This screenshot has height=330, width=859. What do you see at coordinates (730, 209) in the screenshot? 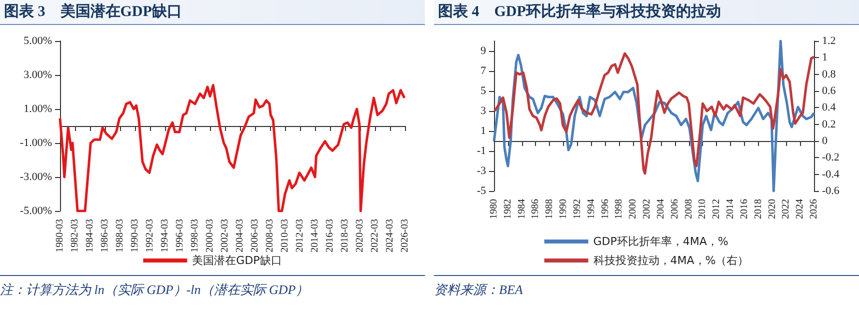
I see `x-tick-label: 2014` at bounding box center [730, 209].